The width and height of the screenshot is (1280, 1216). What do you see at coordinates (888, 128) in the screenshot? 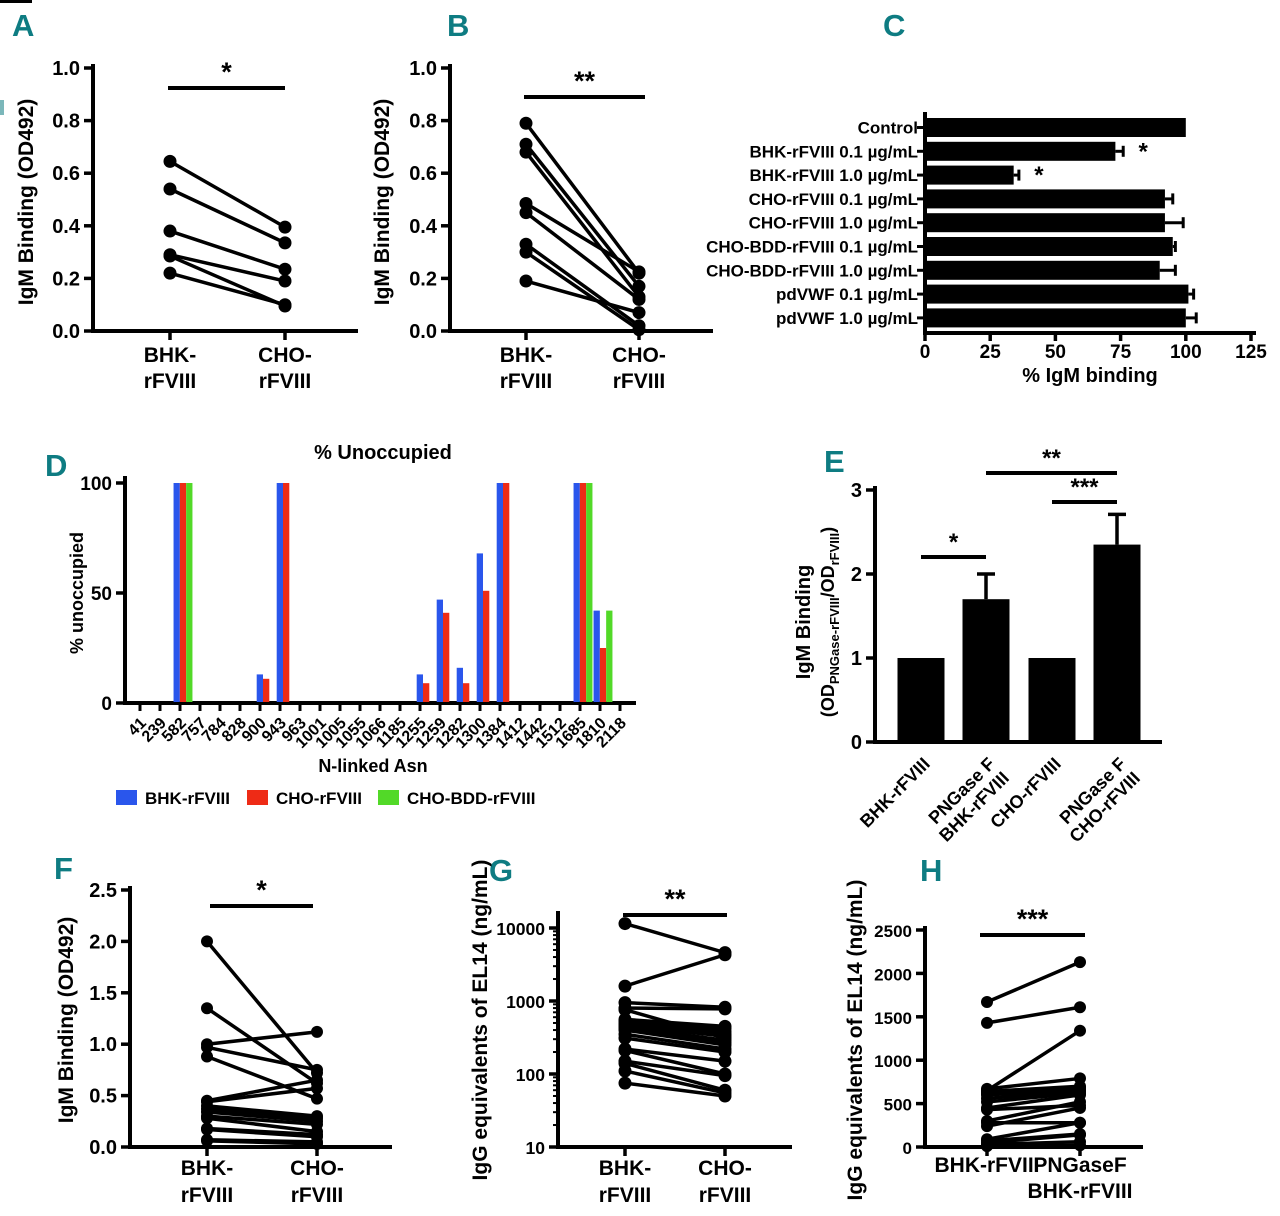
I see `svg-text: Control` at bounding box center [888, 128].